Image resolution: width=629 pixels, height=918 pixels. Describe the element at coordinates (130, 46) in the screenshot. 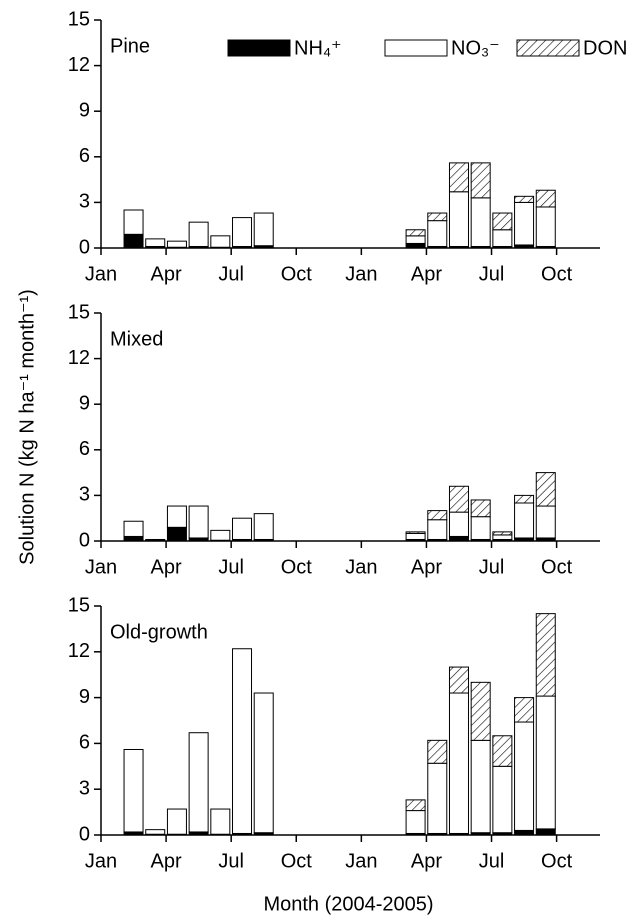

I see `panel-title: Pine` at that location.